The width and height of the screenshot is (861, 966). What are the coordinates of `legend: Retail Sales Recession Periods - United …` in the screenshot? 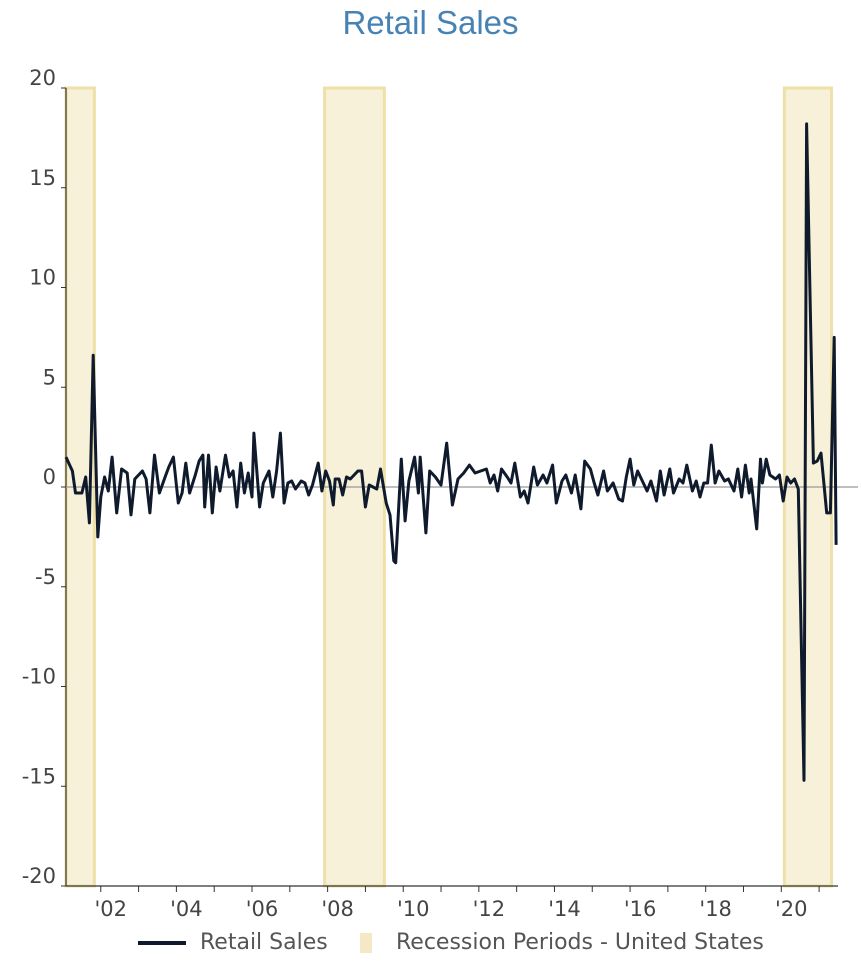 It's located at (430, 948).